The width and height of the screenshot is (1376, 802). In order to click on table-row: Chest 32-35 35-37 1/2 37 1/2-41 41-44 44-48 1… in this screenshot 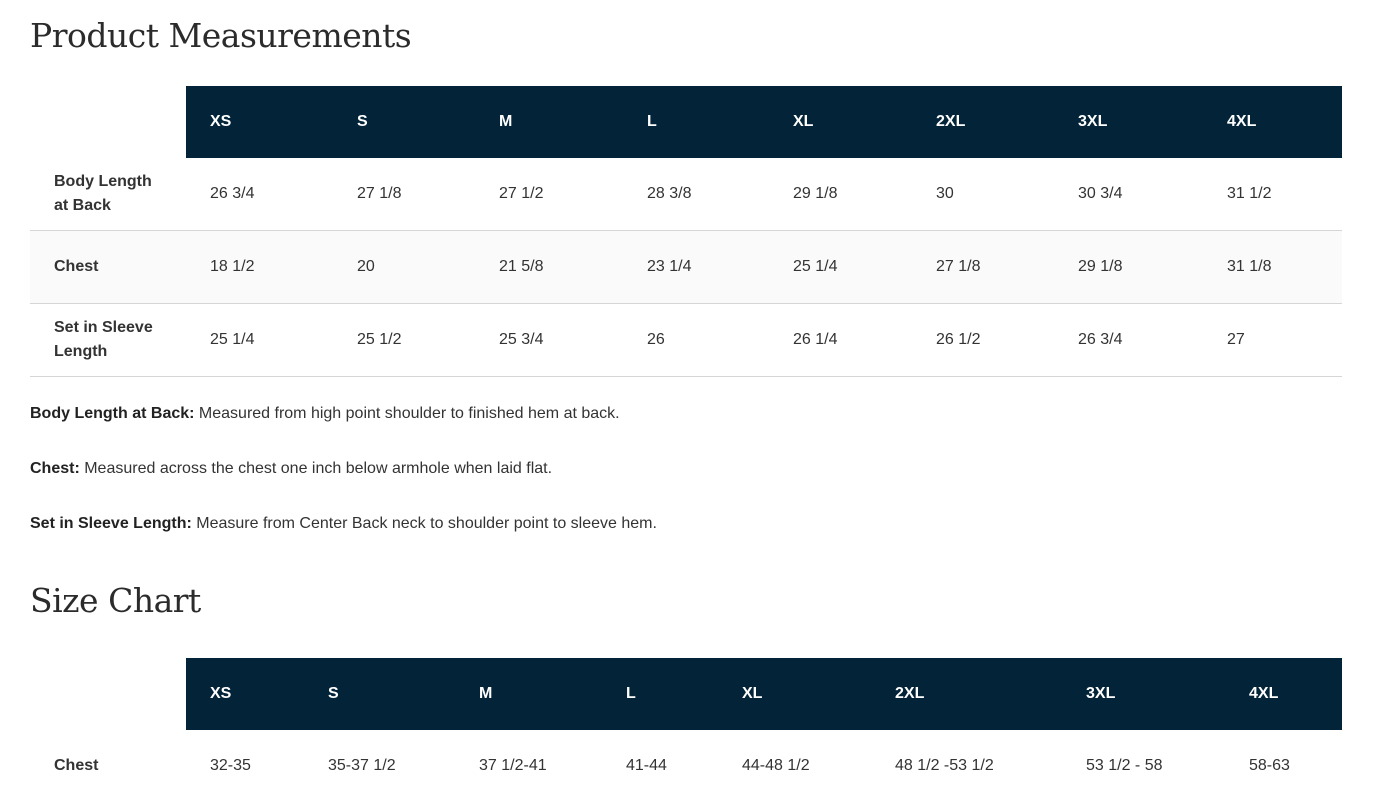, I will do `click(686, 766)`.